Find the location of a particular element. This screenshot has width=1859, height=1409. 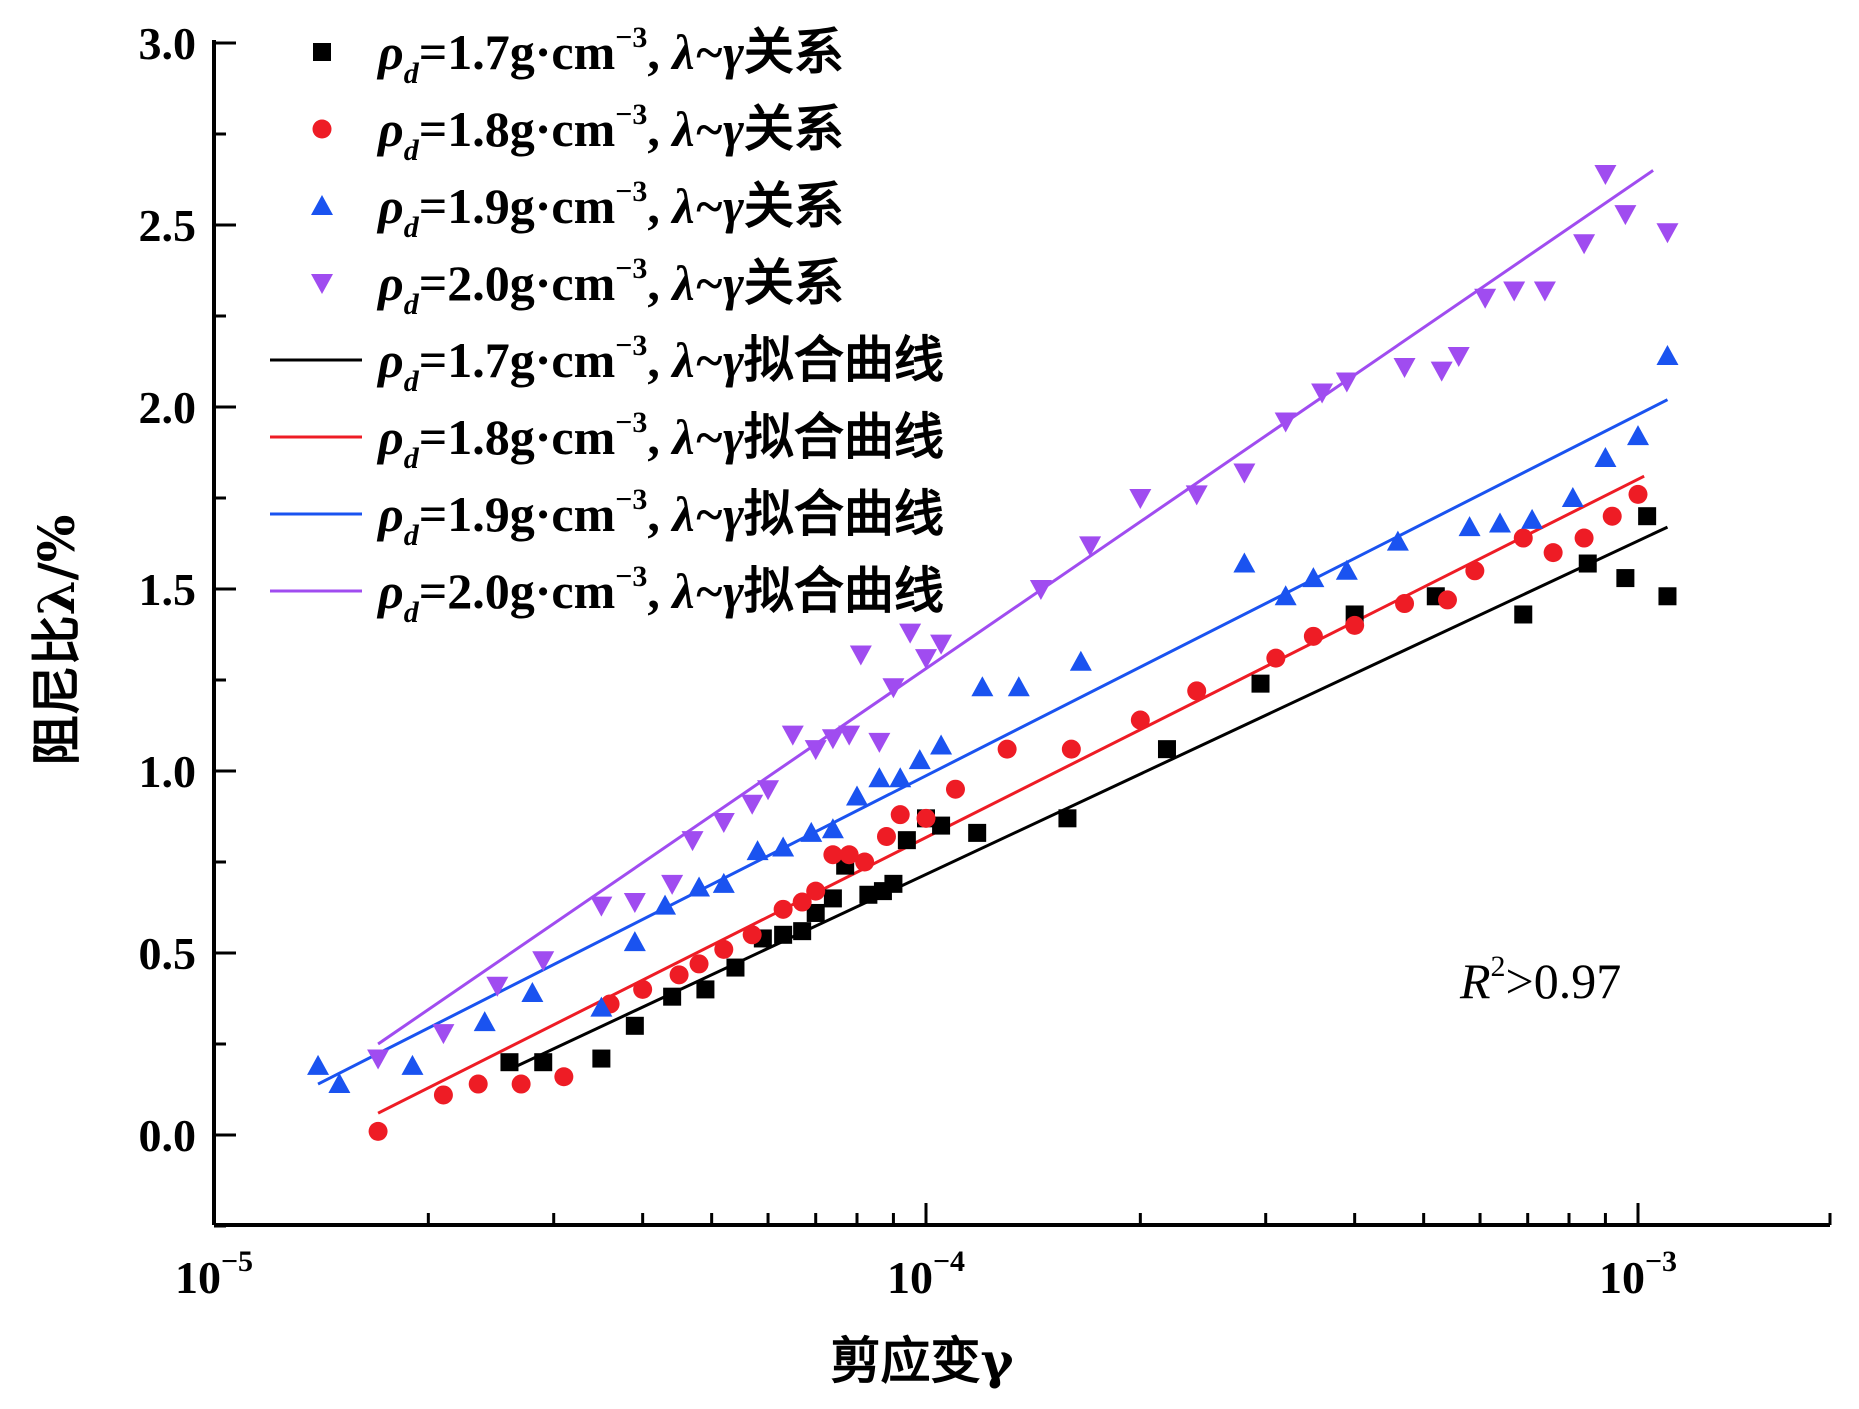

legend-label: ρd=2.0g·cm−3, λ~γ拟合曲线 is located at coordinates (660, 594).